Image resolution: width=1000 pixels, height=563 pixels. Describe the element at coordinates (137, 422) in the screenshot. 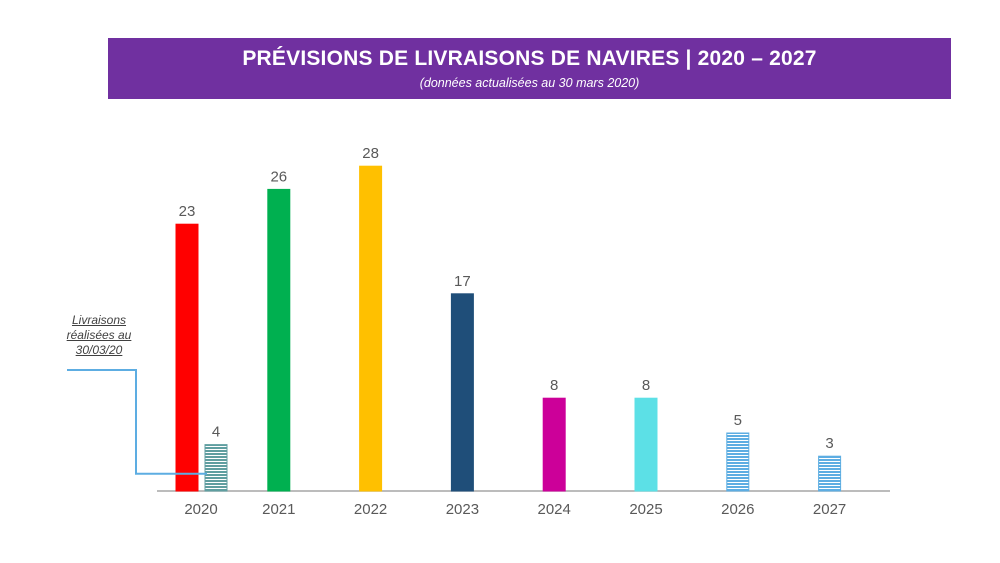

I see `annotation-connector` at that location.